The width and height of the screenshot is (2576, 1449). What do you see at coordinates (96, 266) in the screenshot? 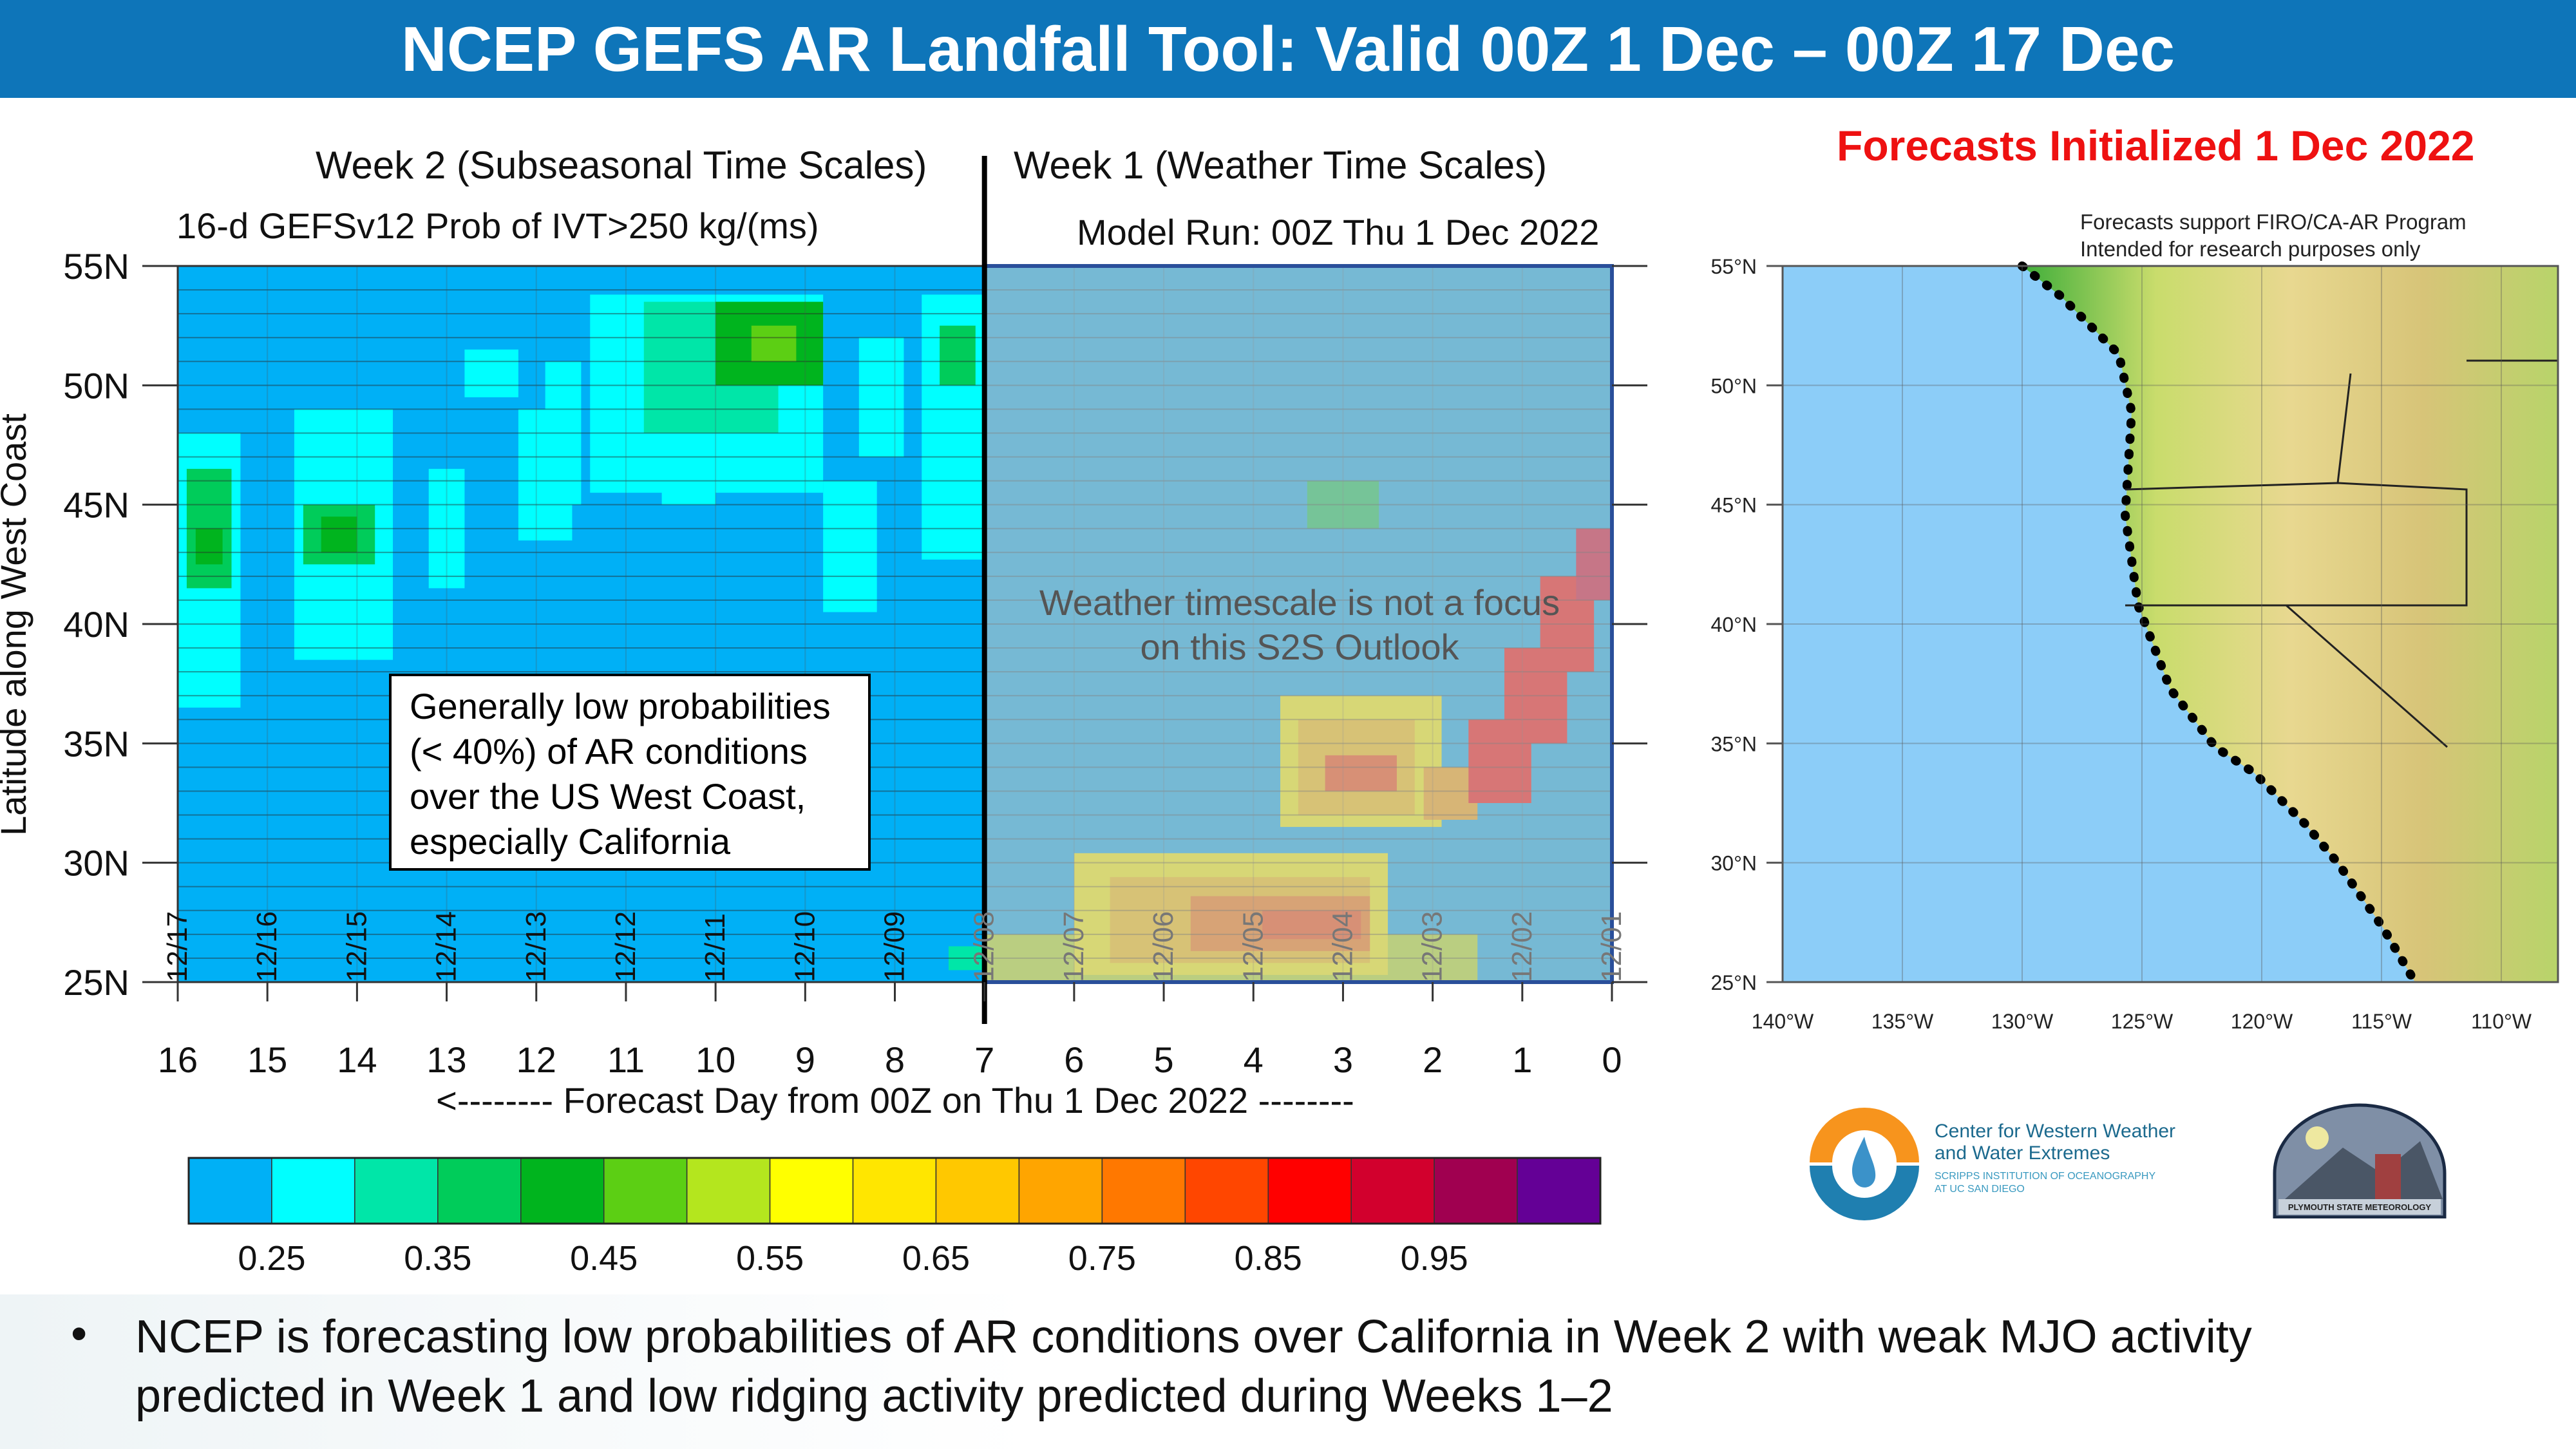
I see `y-tick-label: 55N` at bounding box center [96, 266].